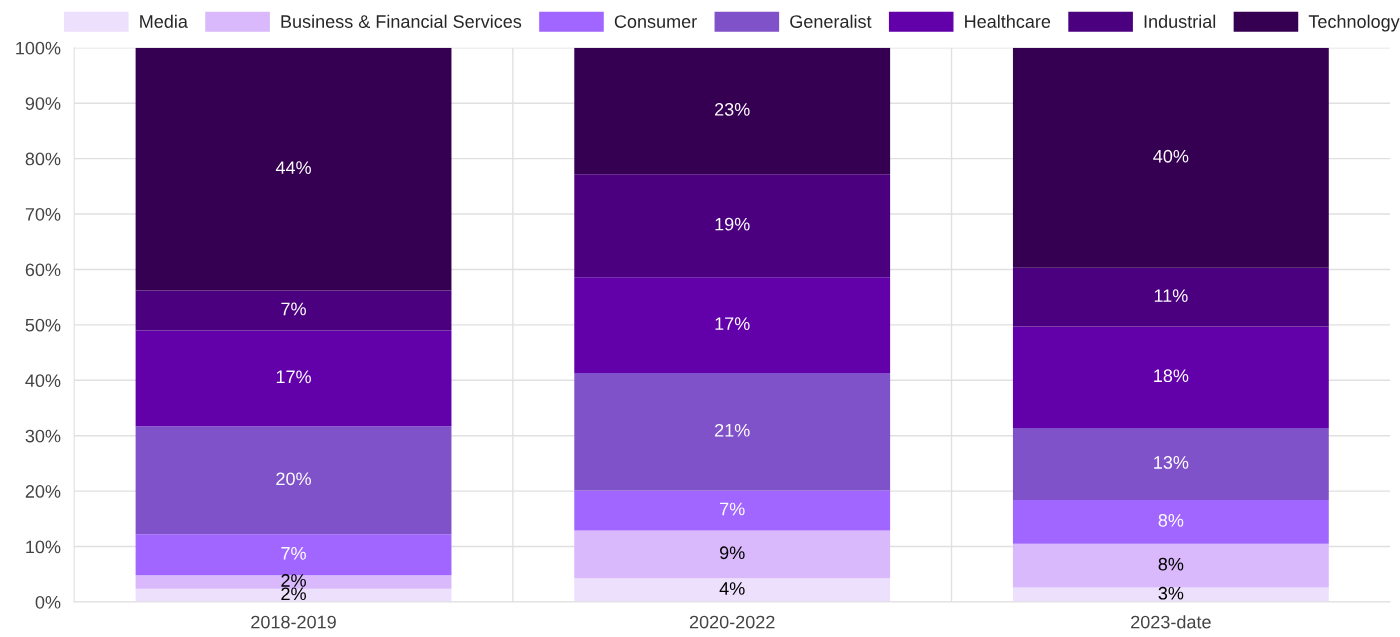 The width and height of the screenshot is (1400, 637). I want to click on legend-label: Media, so click(164, 21).